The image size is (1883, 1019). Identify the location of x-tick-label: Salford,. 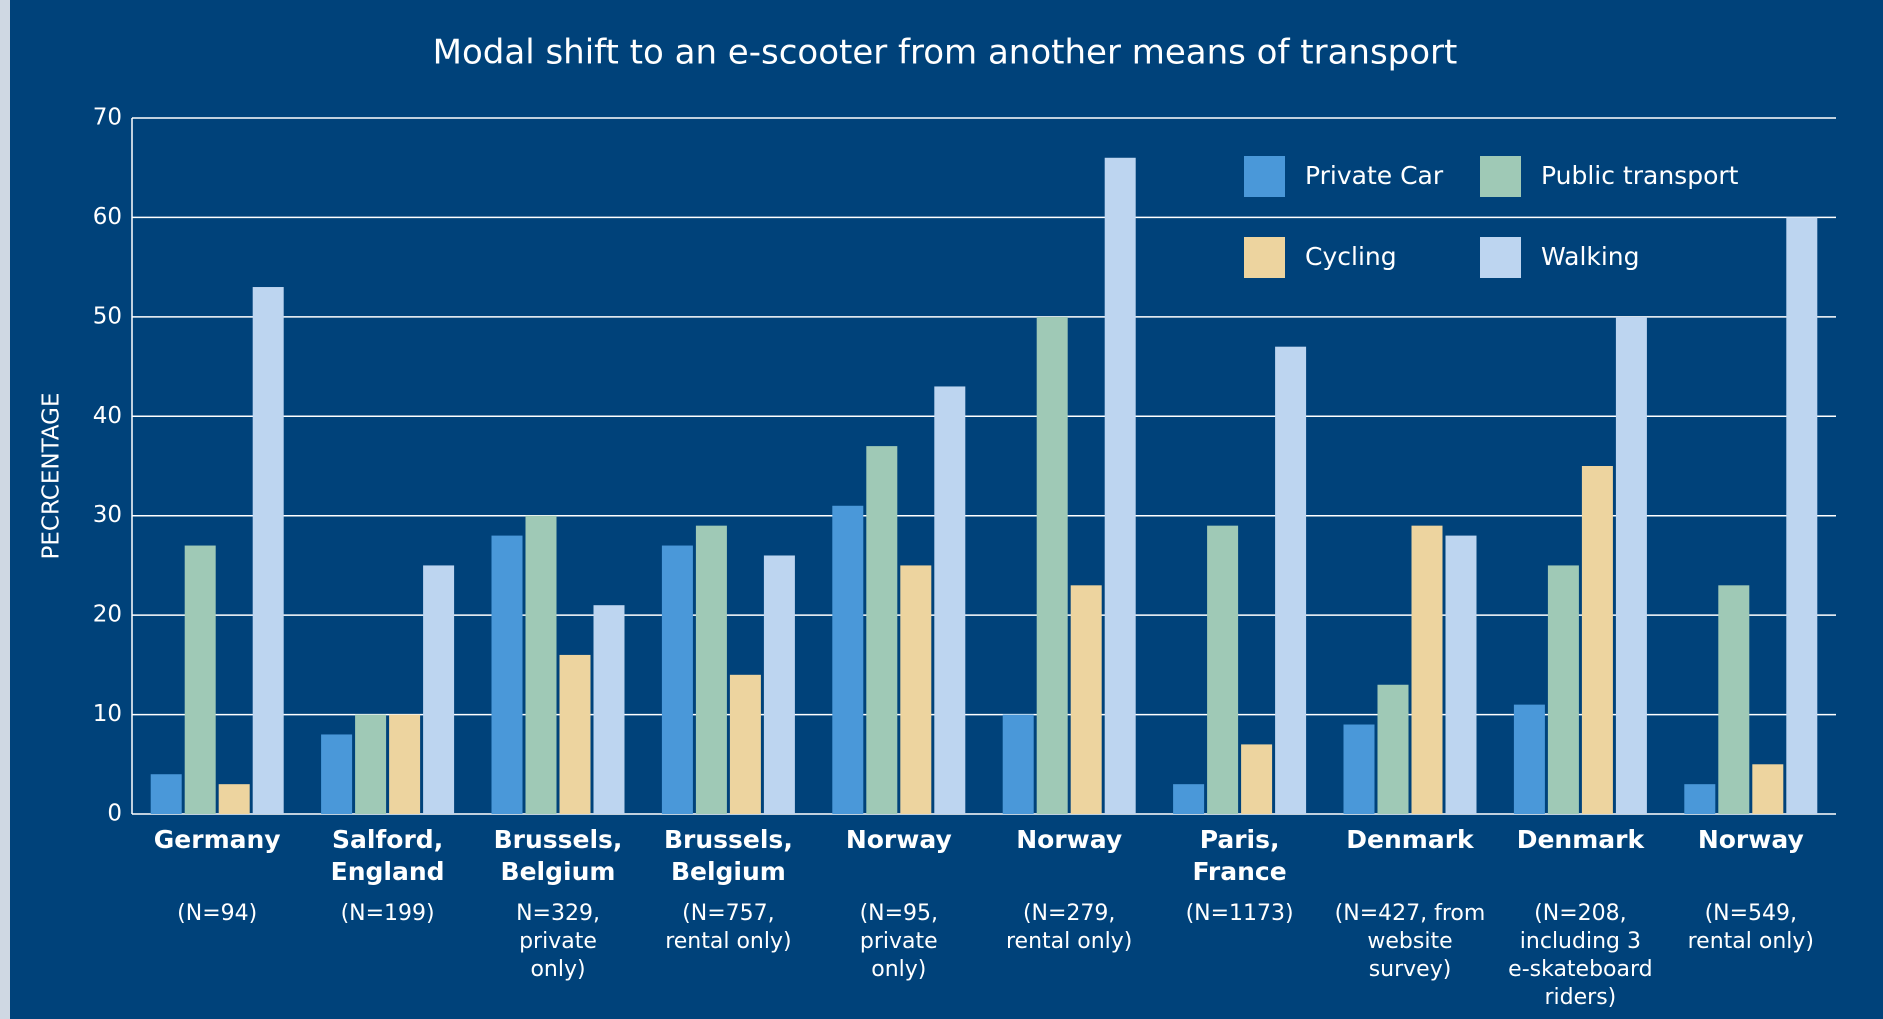
(387, 839).